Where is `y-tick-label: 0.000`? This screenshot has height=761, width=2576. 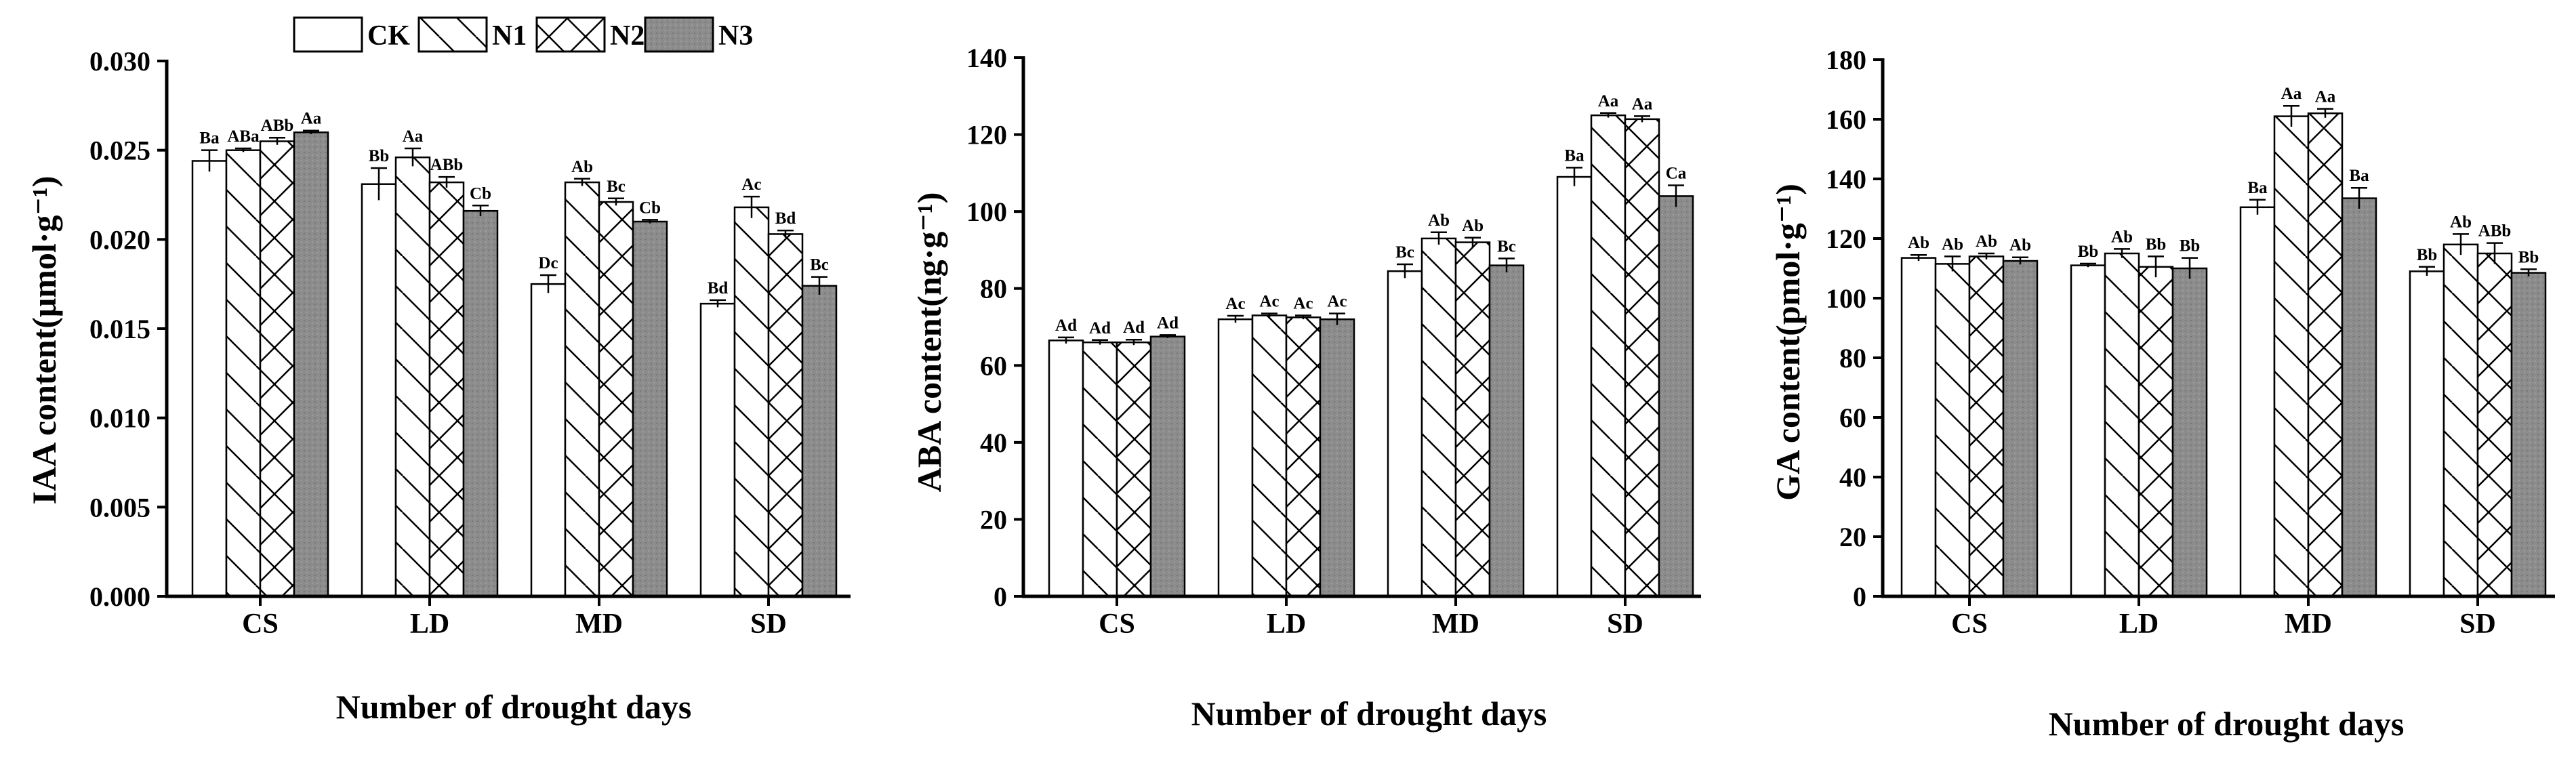
y-tick-label: 0.000 is located at coordinates (119, 596).